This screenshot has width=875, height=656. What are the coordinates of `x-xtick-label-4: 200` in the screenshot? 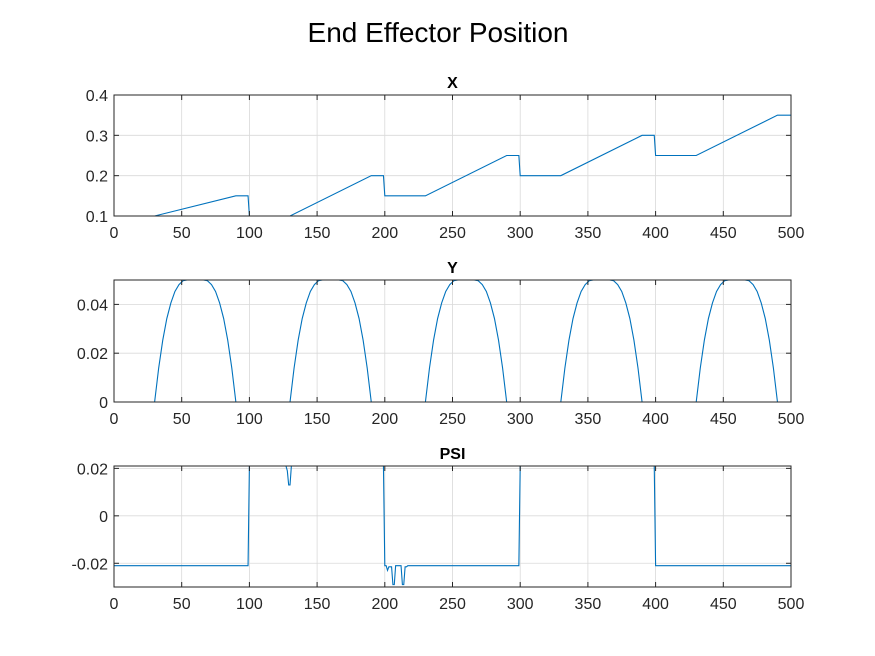 It's located at (384, 233).